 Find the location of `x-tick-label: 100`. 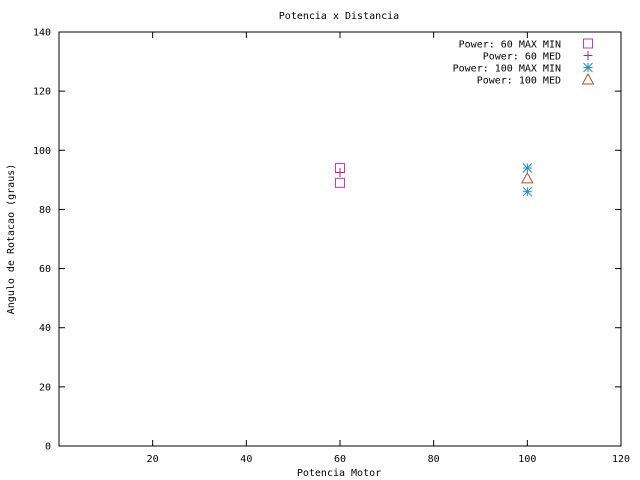

x-tick-label: 100 is located at coordinates (527, 459).